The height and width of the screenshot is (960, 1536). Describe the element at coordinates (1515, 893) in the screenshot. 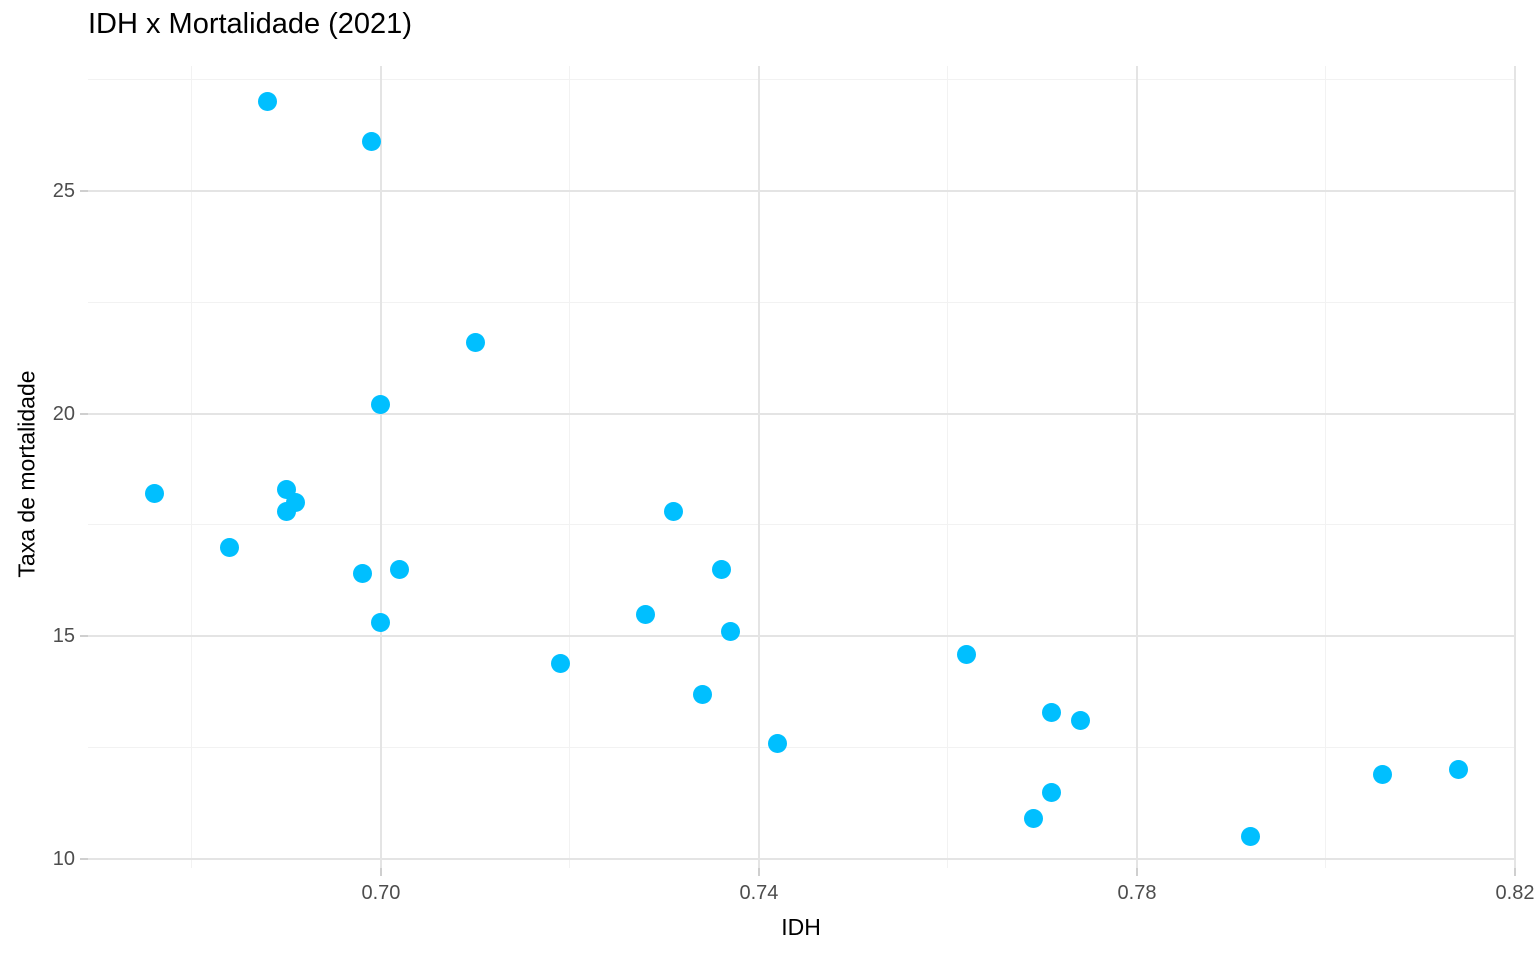

I see `x-tick-label: 0.82` at that location.